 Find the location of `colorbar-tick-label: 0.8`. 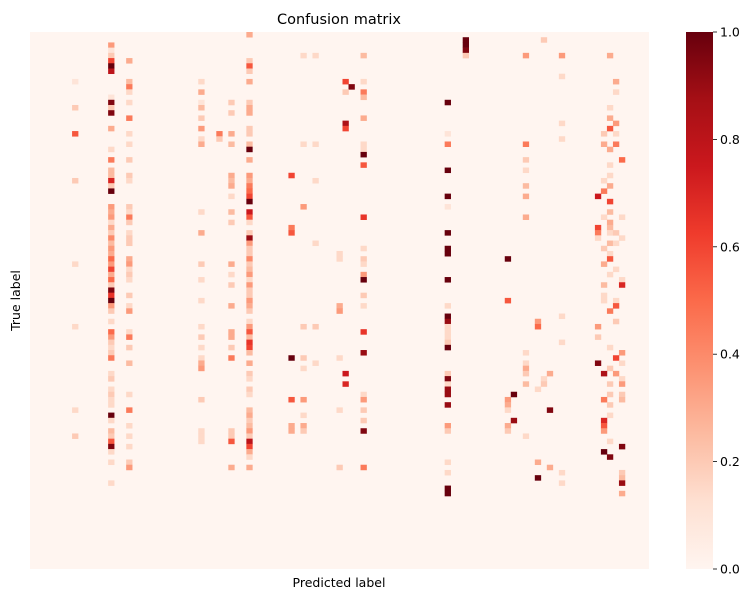

colorbar-tick-label: 0.8 is located at coordinates (730, 139).